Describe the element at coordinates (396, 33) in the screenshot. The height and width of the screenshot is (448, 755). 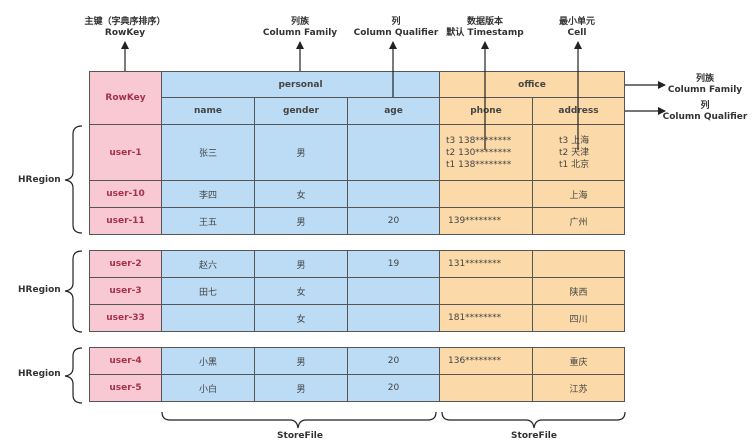
I see `qualifier-annotation-en: Column Qualifier` at that location.